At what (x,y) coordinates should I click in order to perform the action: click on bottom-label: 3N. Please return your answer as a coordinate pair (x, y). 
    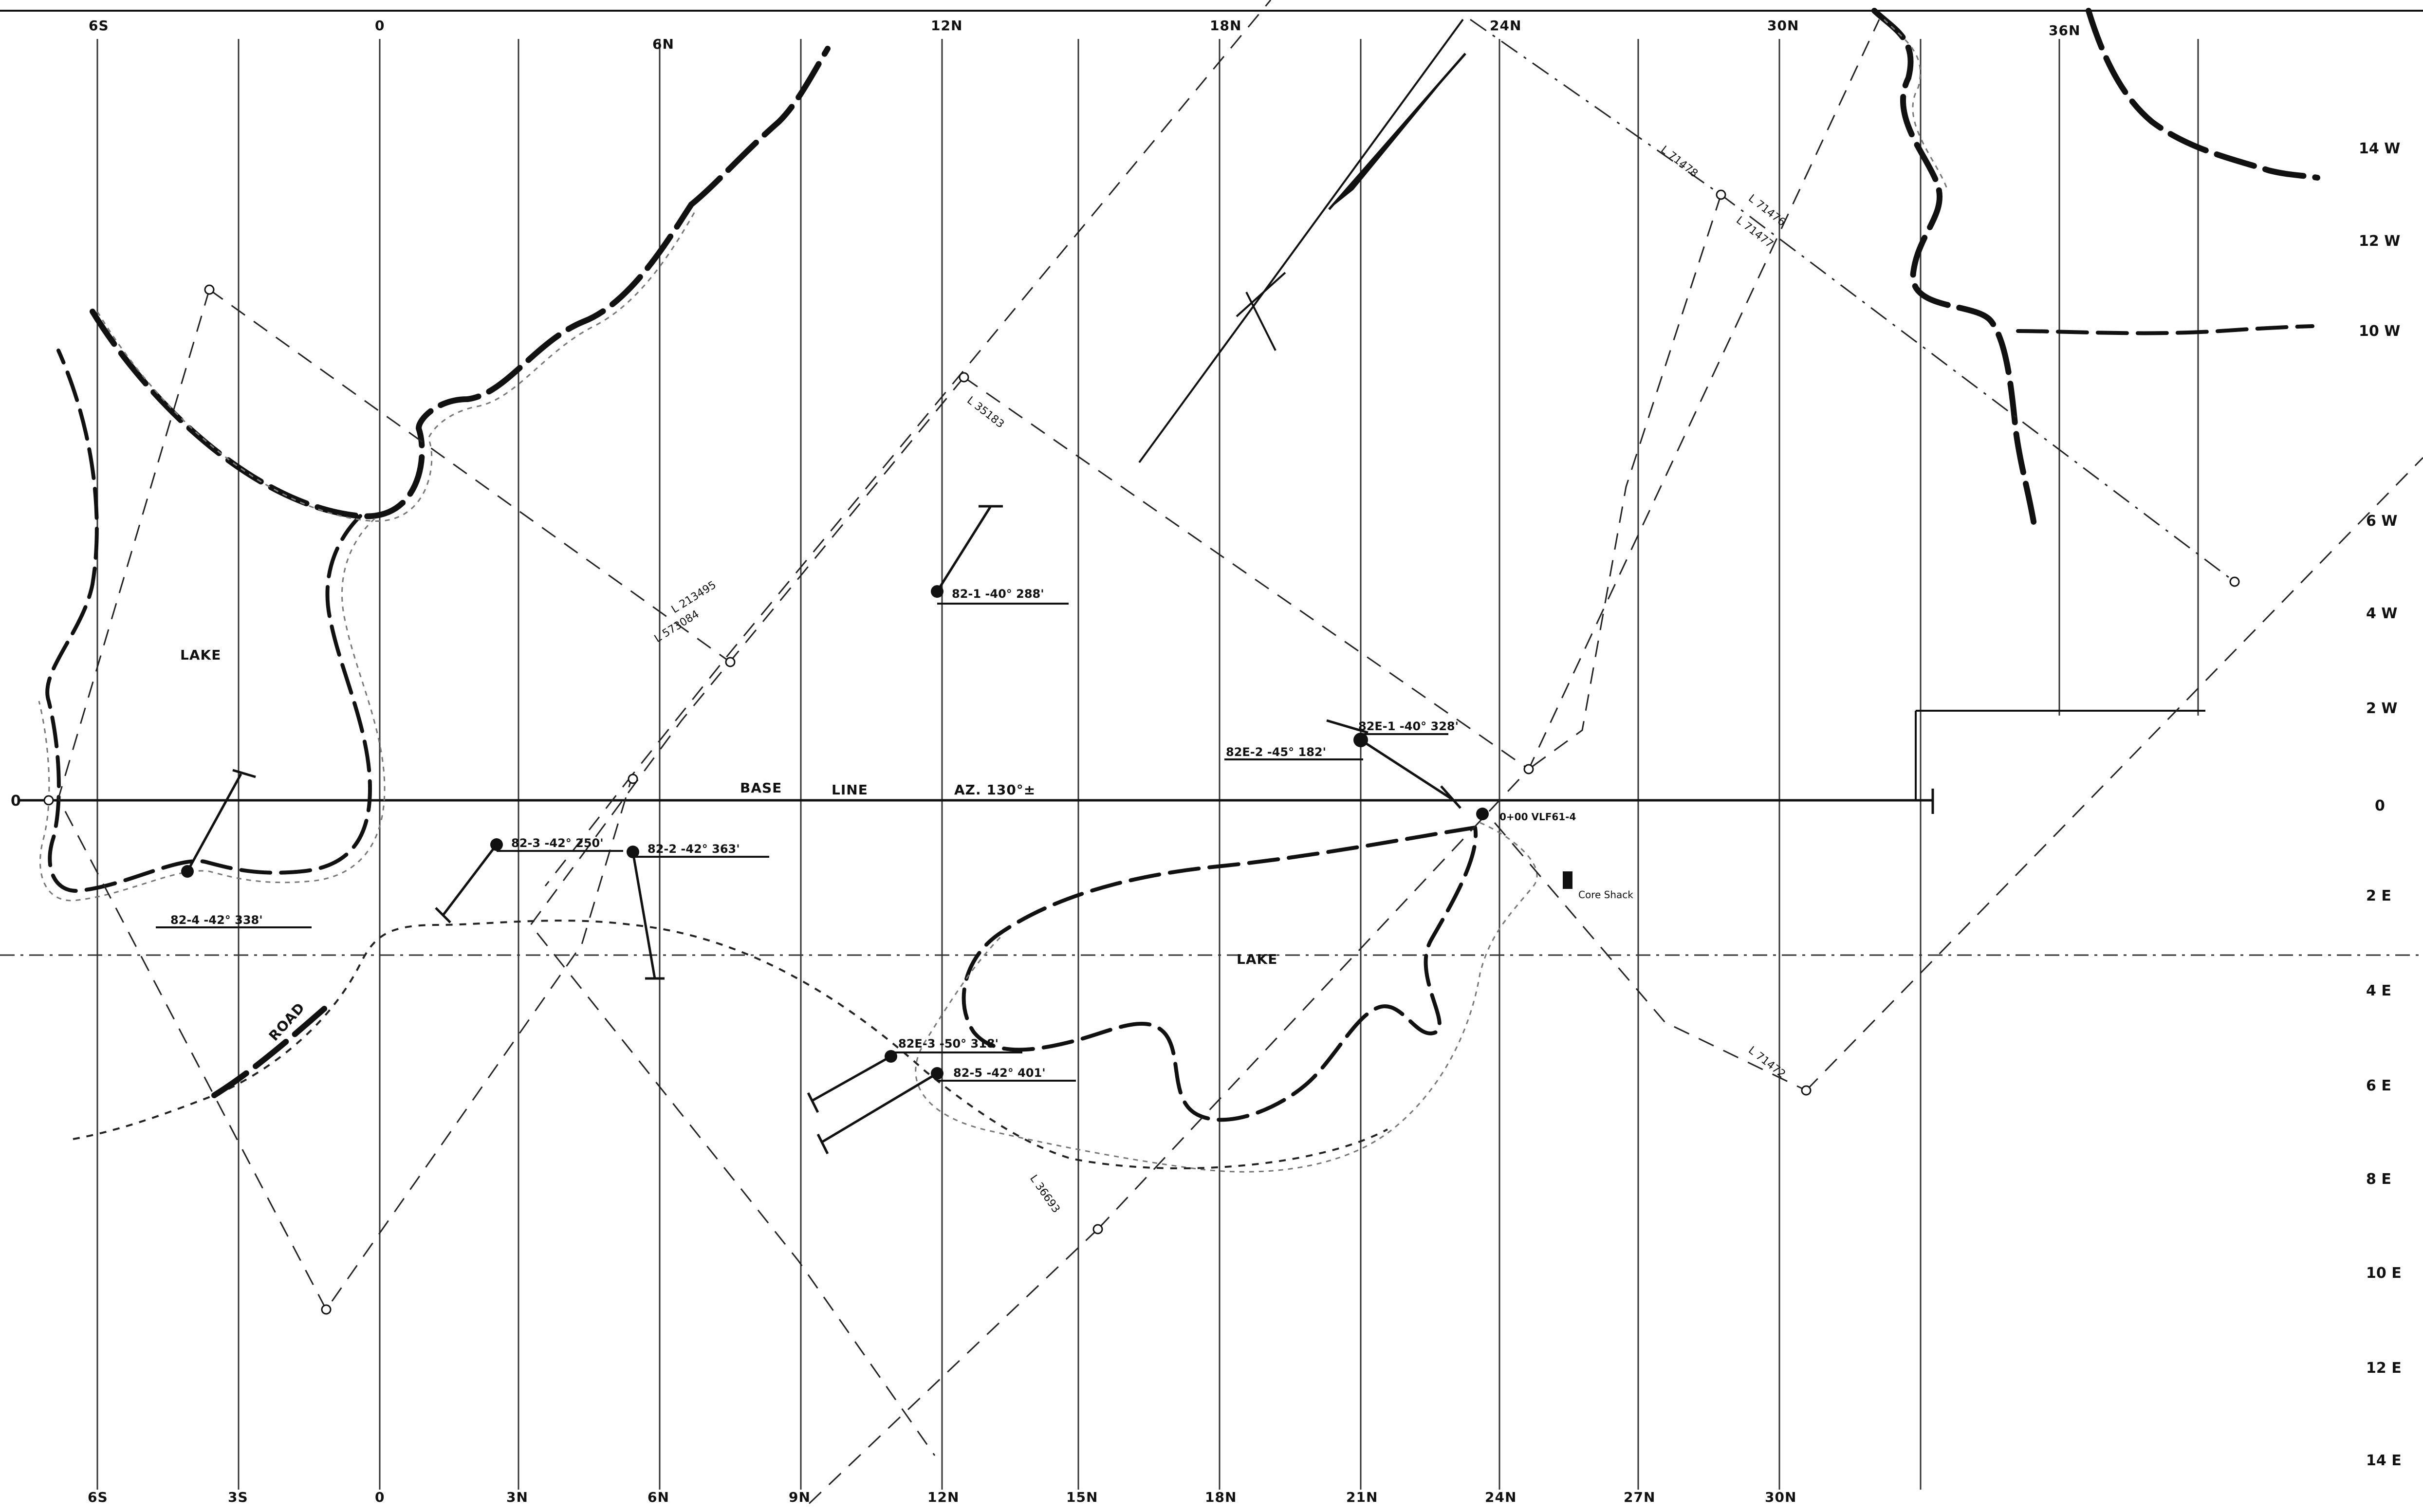
    Looking at the image, I should click on (517, 1497).